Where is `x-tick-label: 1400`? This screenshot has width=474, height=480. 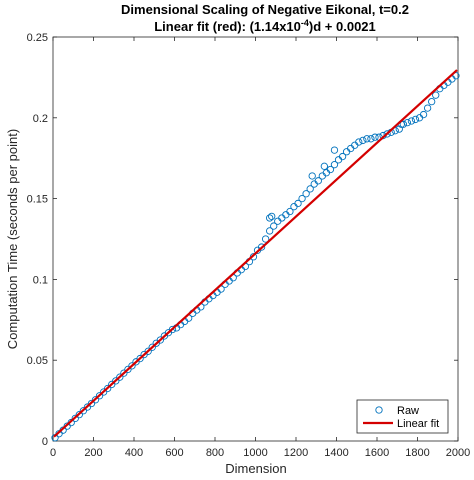
x-tick-label: 1400 is located at coordinates (336, 453).